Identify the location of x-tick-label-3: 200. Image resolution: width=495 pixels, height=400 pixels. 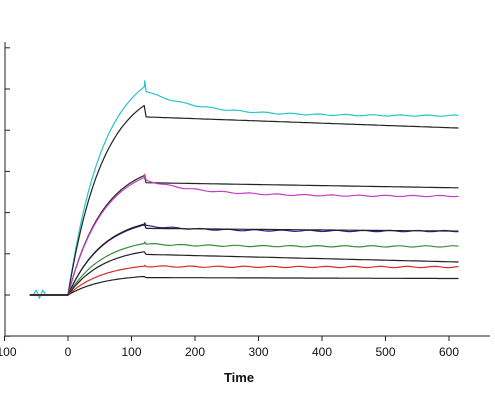
(195, 352).